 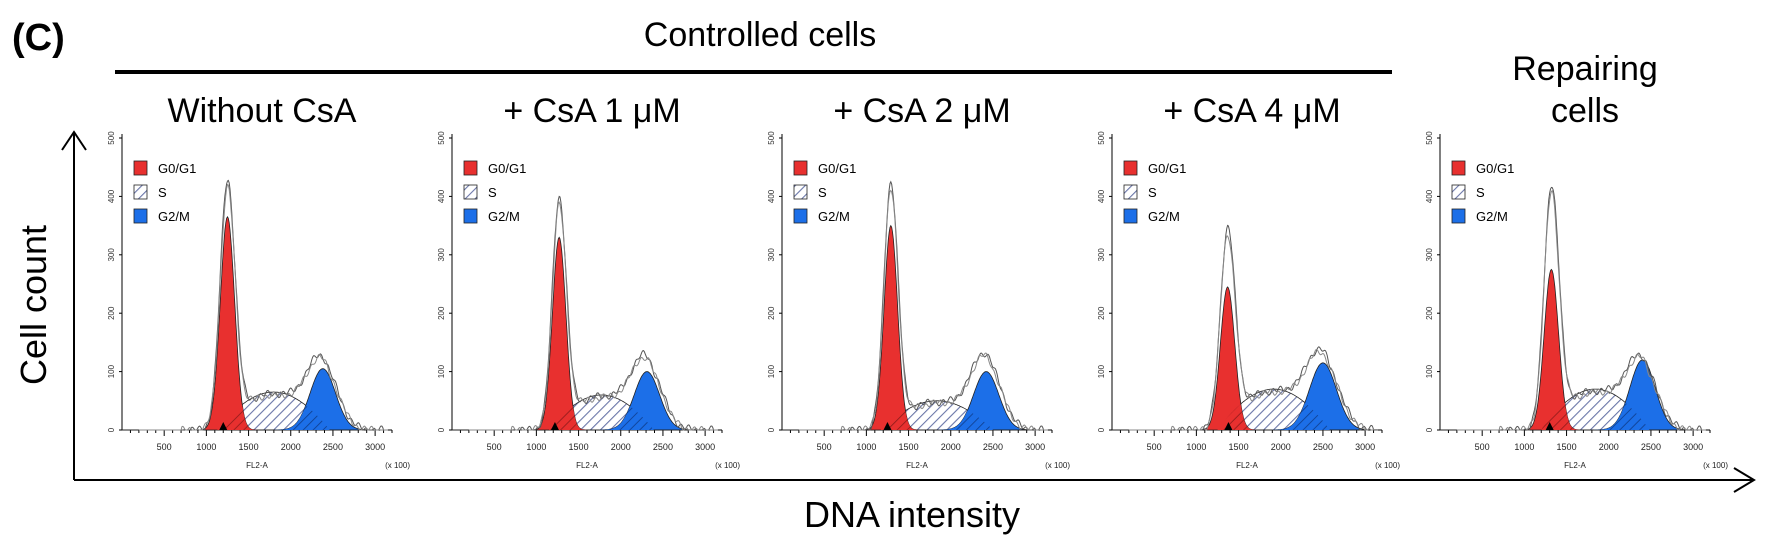 I want to click on x-axis-label: DNA intensity, so click(x=912, y=514).